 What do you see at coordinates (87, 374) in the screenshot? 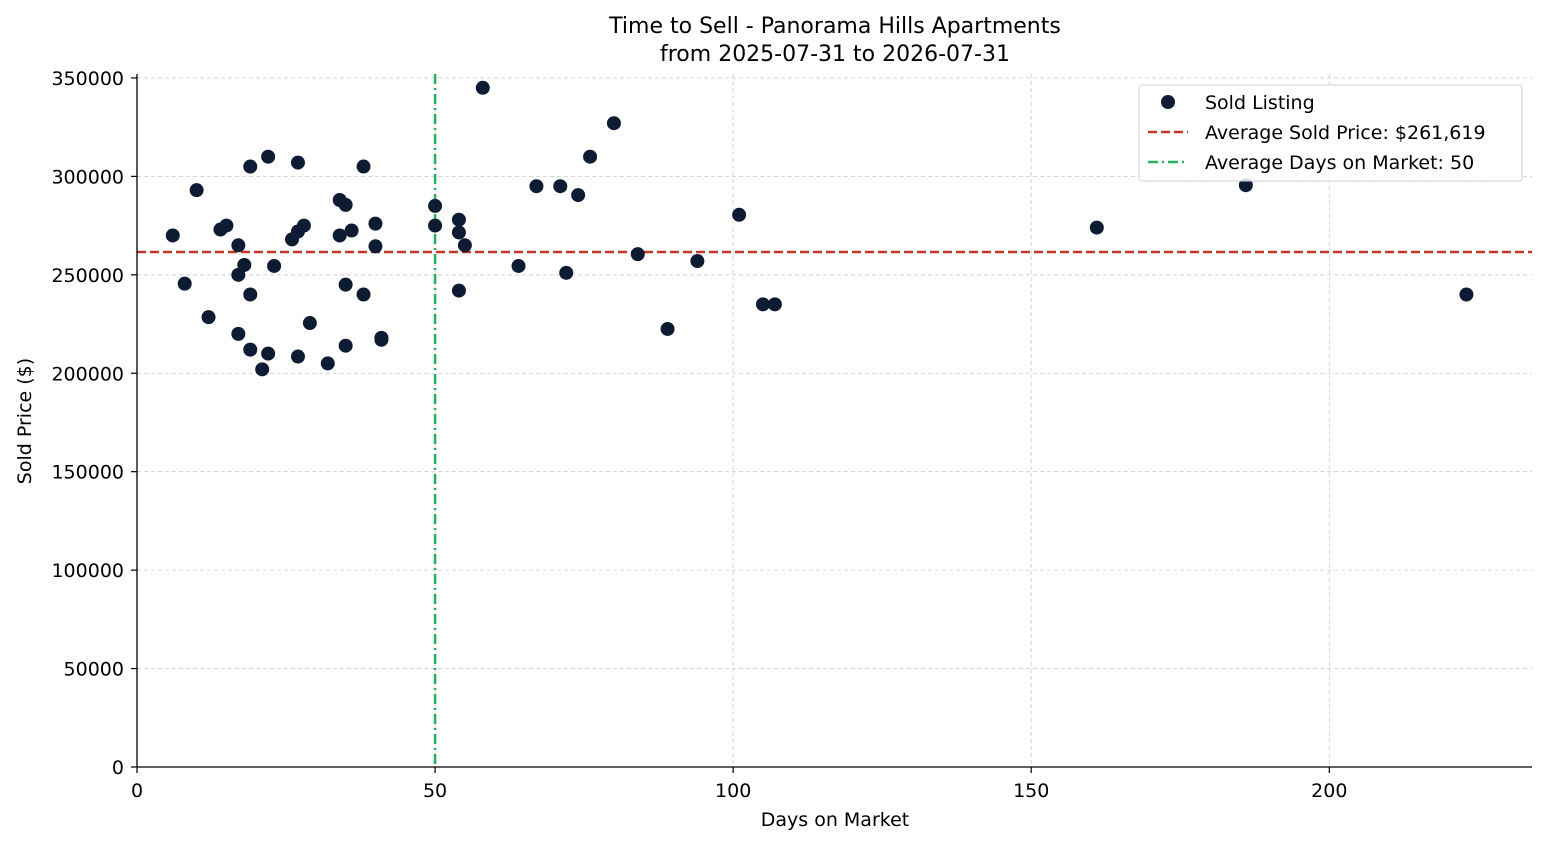
I see `y-tick-label: 200000` at bounding box center [87, 374].